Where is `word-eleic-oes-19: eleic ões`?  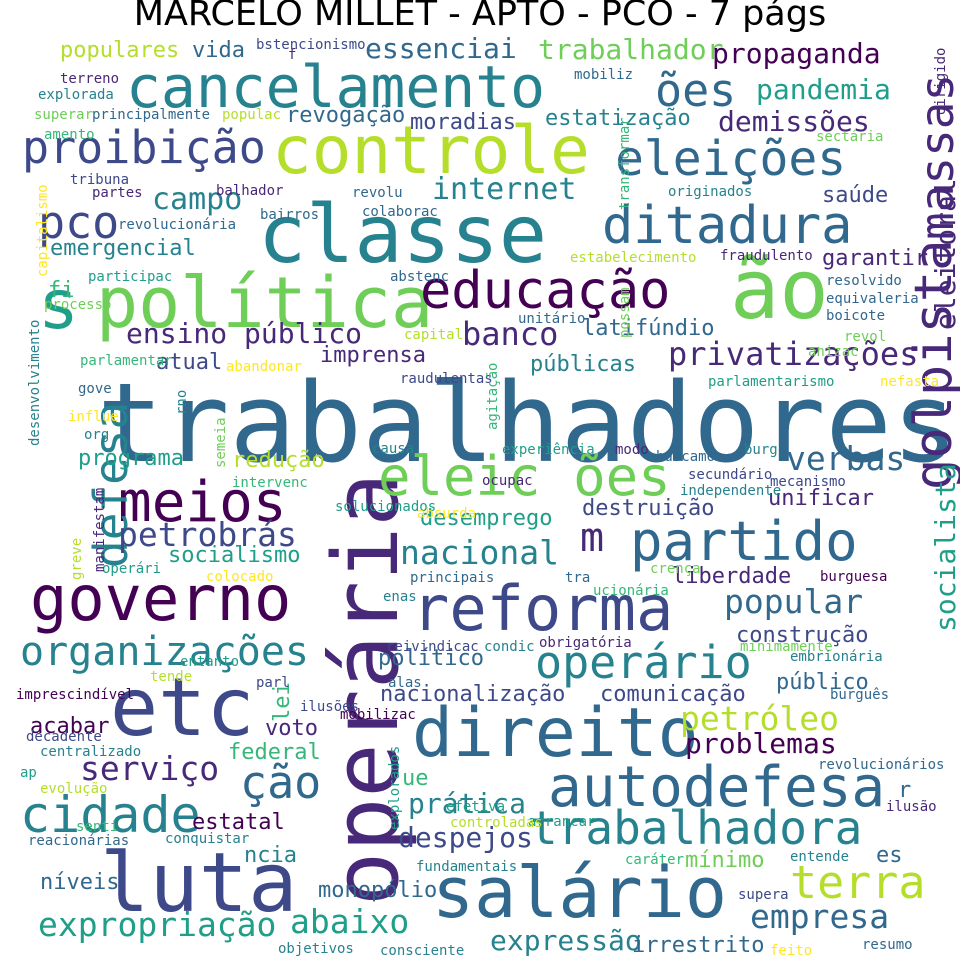
word-eleic-oes-19: eleic ões is located at coordinates (524, 476).